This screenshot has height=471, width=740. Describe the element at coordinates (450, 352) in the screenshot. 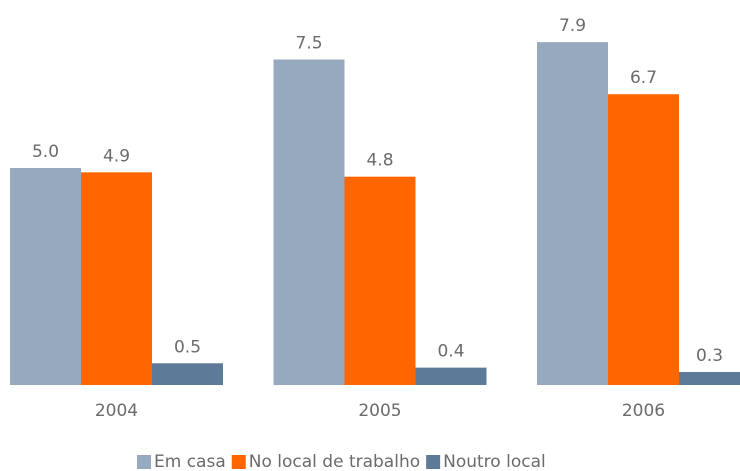

I see `data-label: 0.4` at that location.